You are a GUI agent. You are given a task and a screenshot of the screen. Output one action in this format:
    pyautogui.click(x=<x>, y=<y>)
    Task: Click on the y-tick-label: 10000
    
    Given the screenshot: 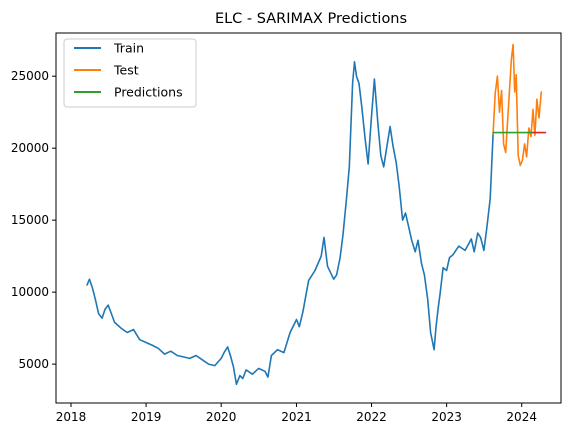 What is the action you would take?
    pyautogui.click(x=30, y=292)
    